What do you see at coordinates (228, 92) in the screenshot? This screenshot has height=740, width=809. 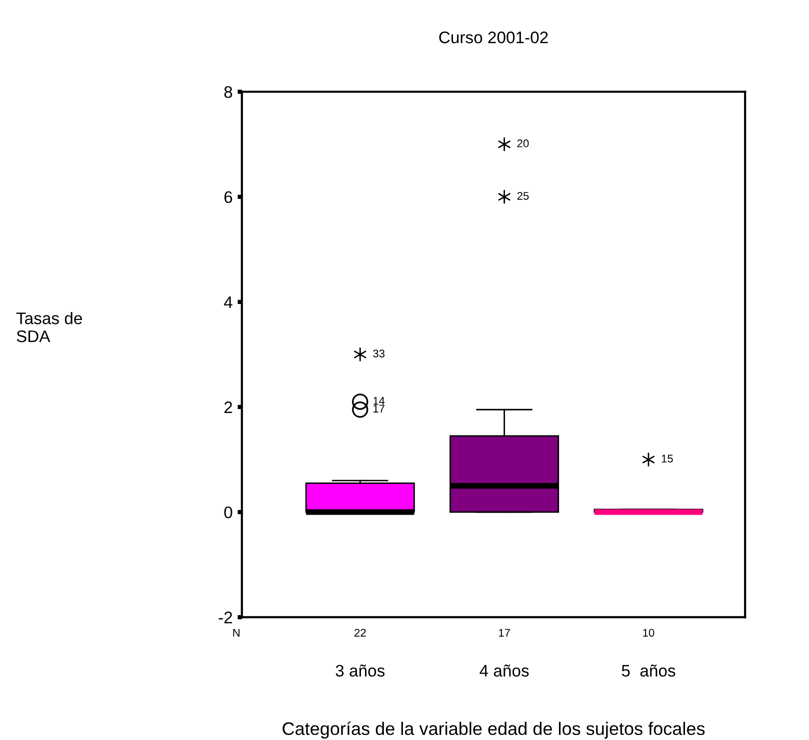 I see `y-tick-label: 8` at bounding box center [228, 92].